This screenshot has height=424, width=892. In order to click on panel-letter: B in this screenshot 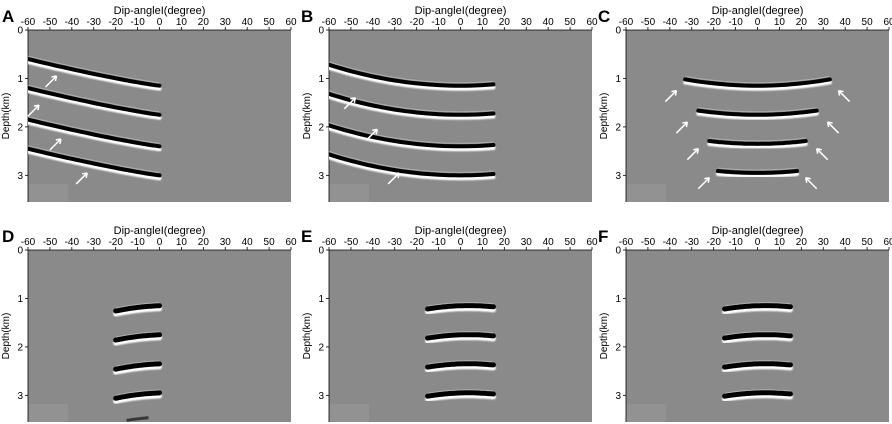, I will do `click(307, 16)`.